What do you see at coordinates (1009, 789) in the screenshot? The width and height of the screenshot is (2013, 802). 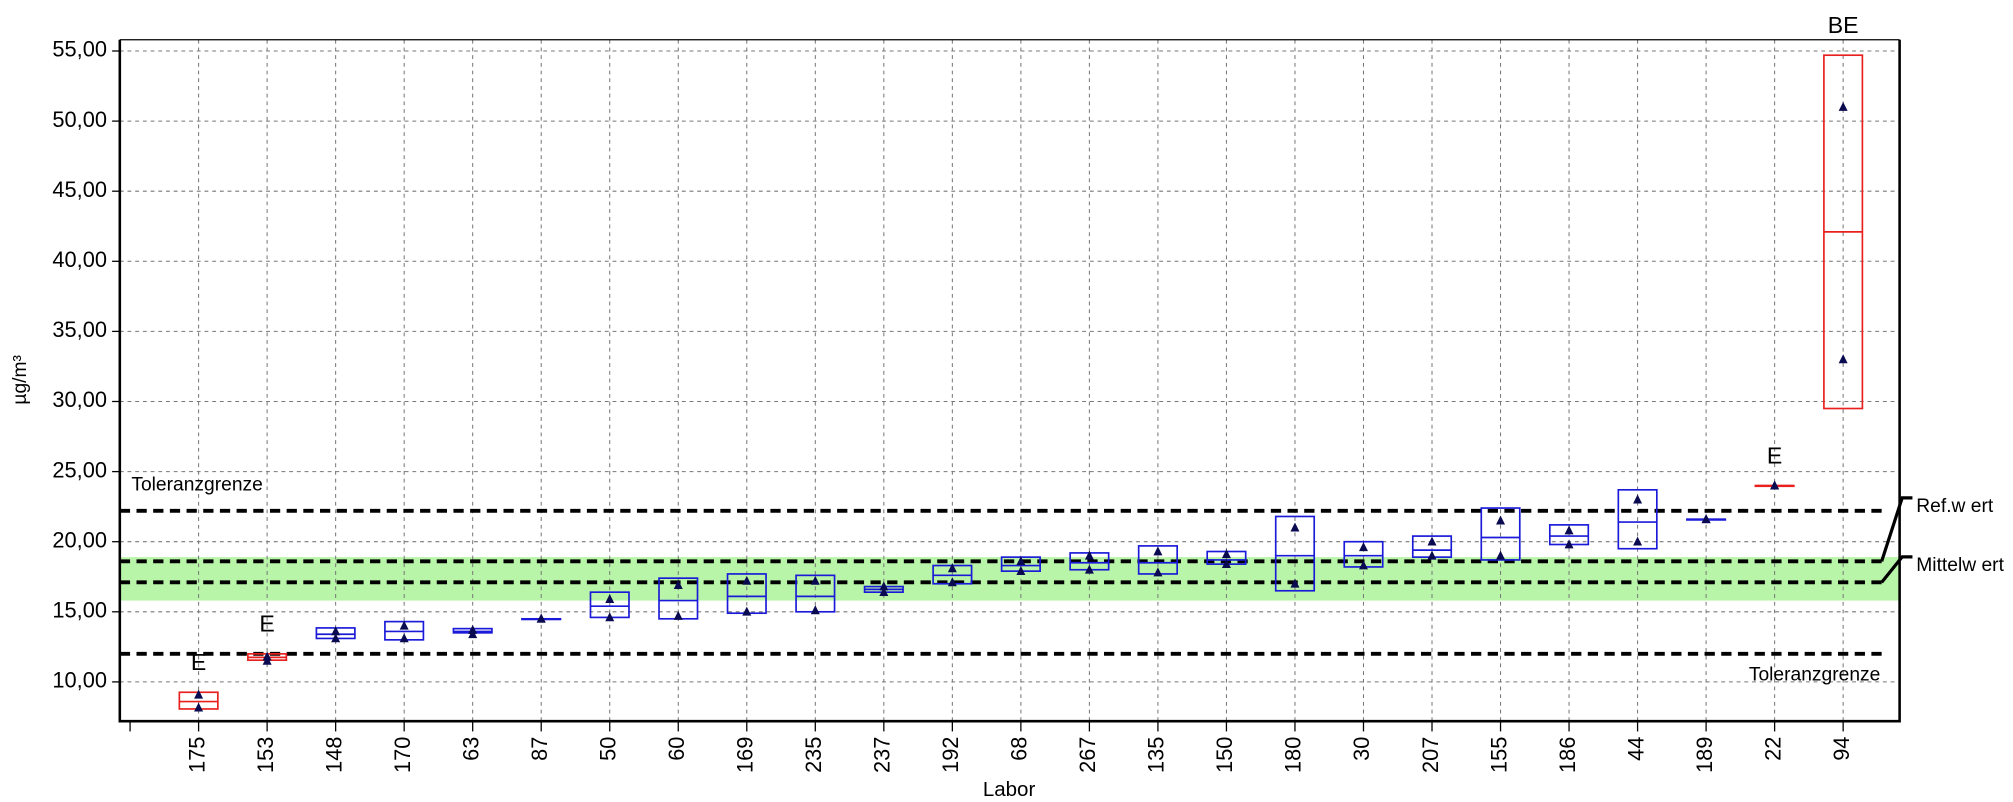 I see `x-axis-label: Labor` at bounding box center [1009, 789].